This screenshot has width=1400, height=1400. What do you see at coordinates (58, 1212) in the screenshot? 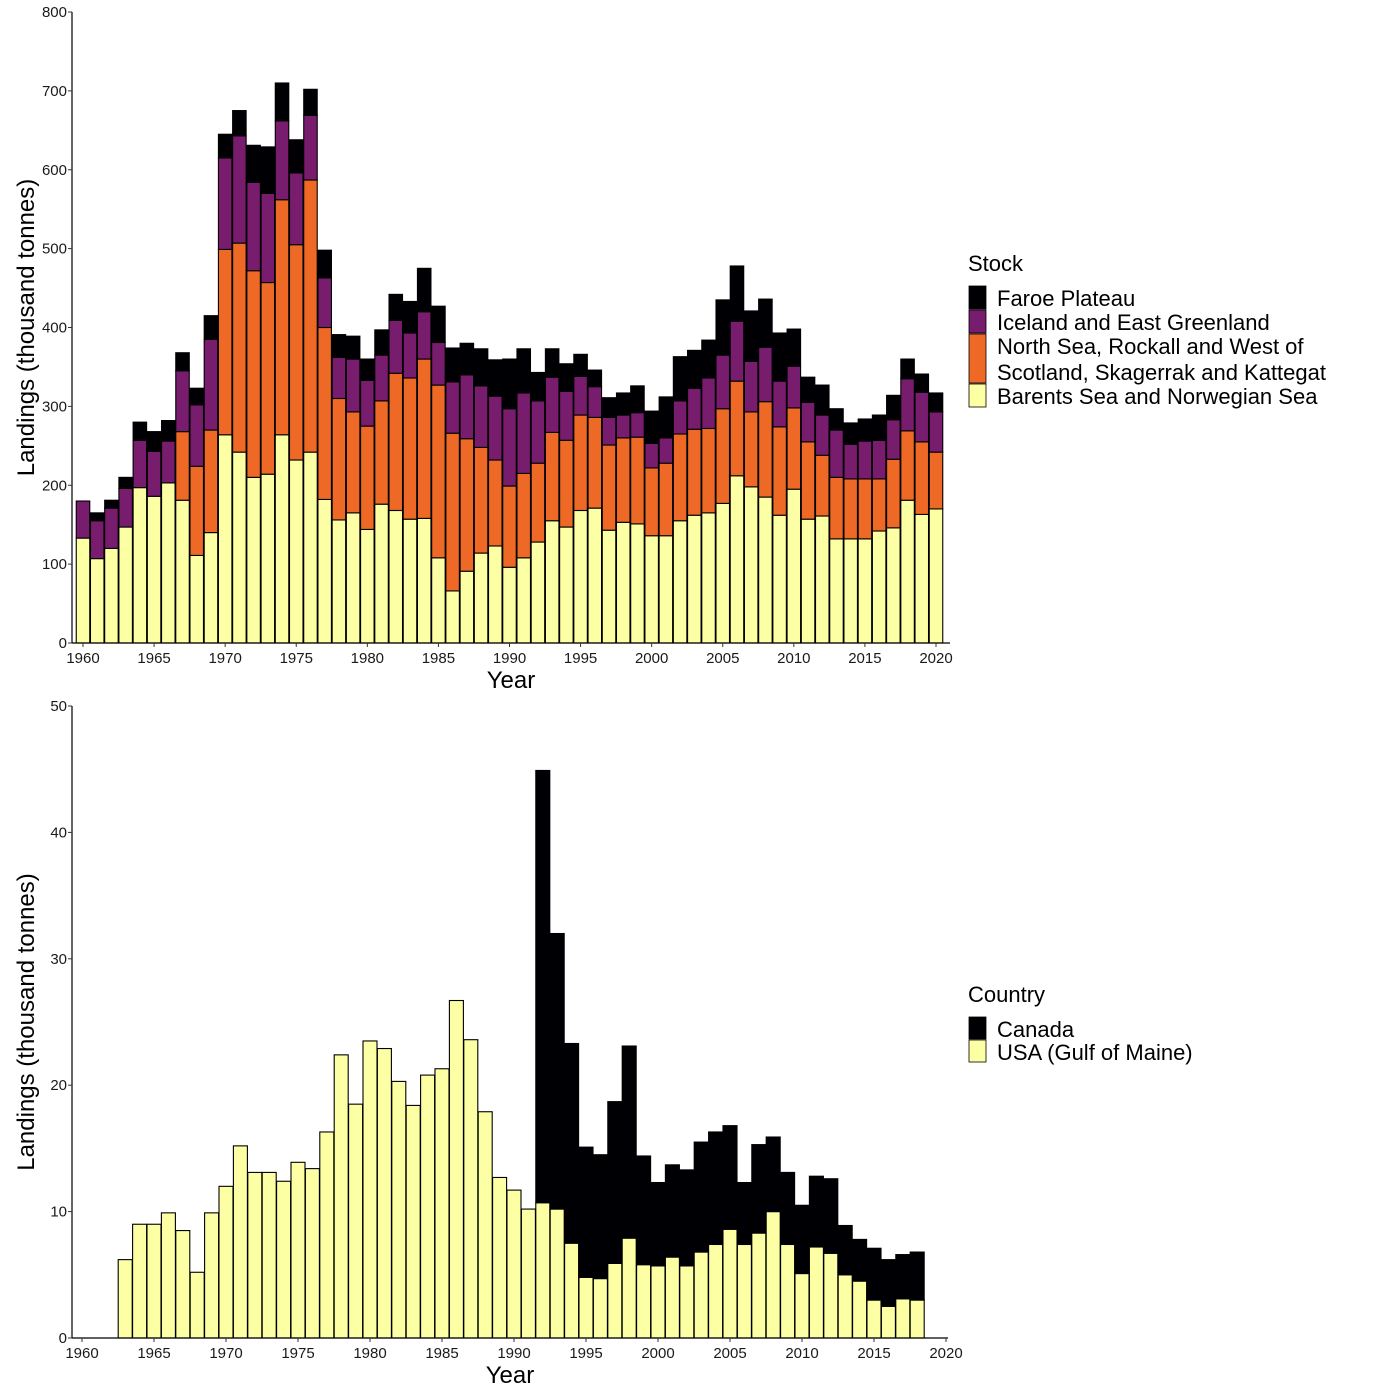
I see `y-tick-label: 10` at bounding box center [58, 1212].